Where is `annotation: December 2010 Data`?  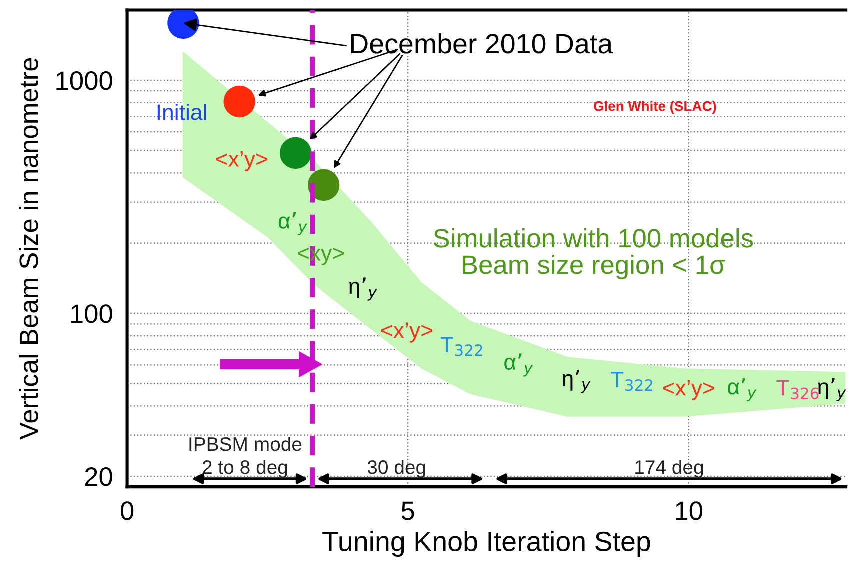
annotation: December 2010 Data is located at coordinates (482, 43).